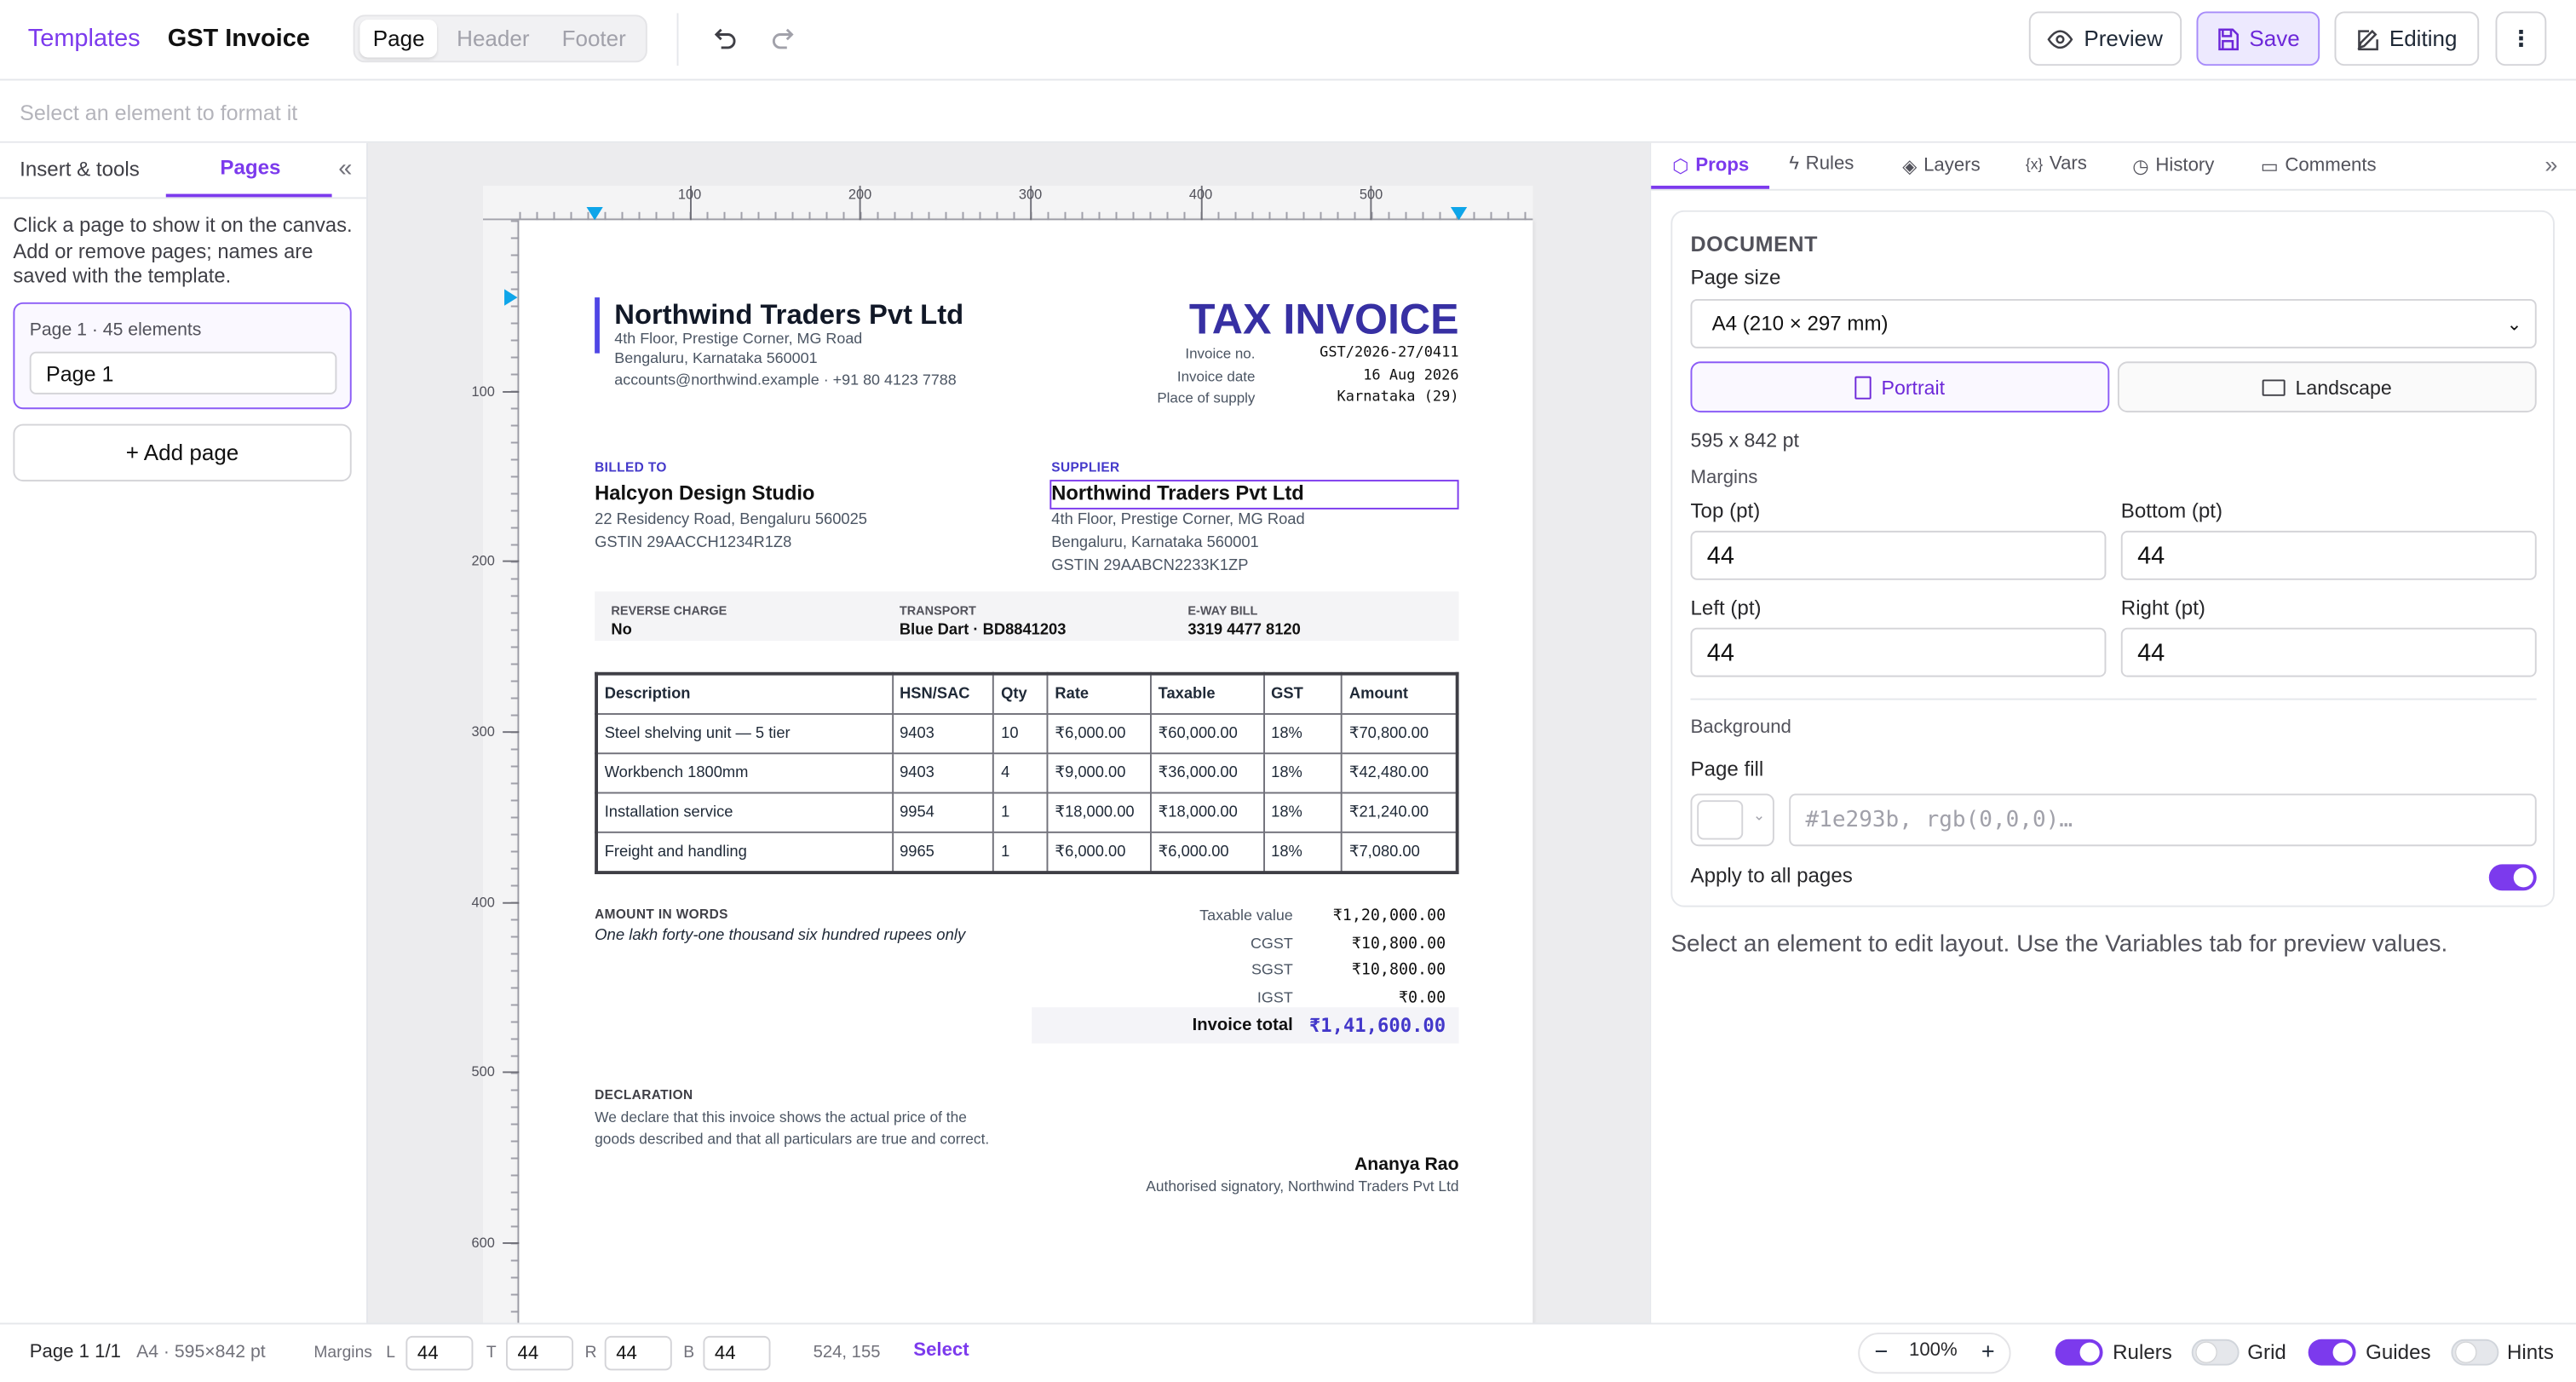 The height and width of the screenshot is (1382, 2576). What do you see at coordinates (725, 40) in the screenshot?
I see `undo-button` at bounding box center [725, 40].